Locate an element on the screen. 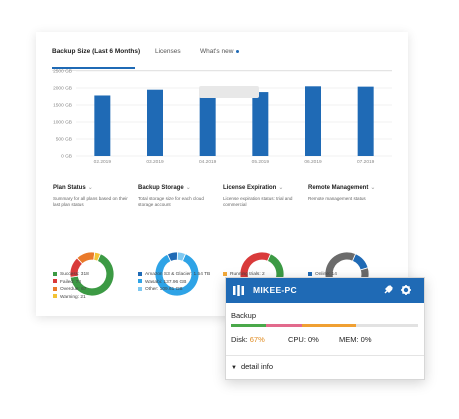 The image size is (459, 419). disk-stat: Disk: 67% is located at coordinates (248, 339).